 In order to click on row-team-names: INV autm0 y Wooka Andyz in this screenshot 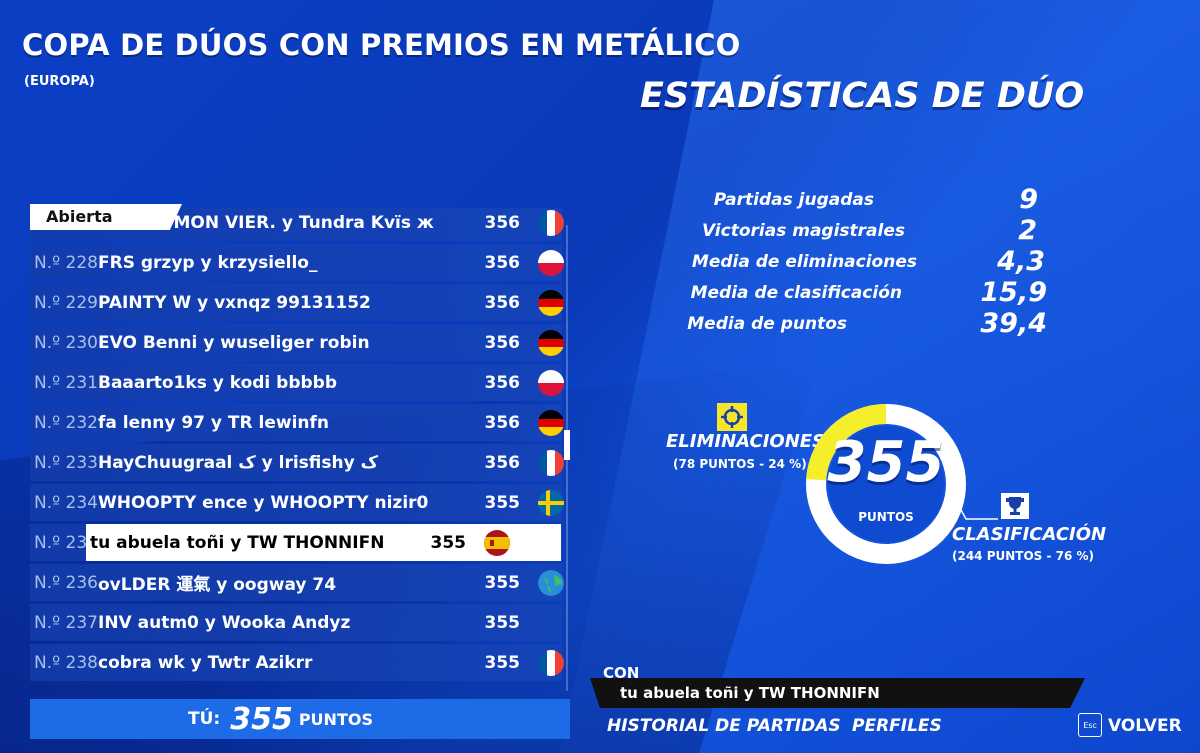, I will do `click(224, 622)`.